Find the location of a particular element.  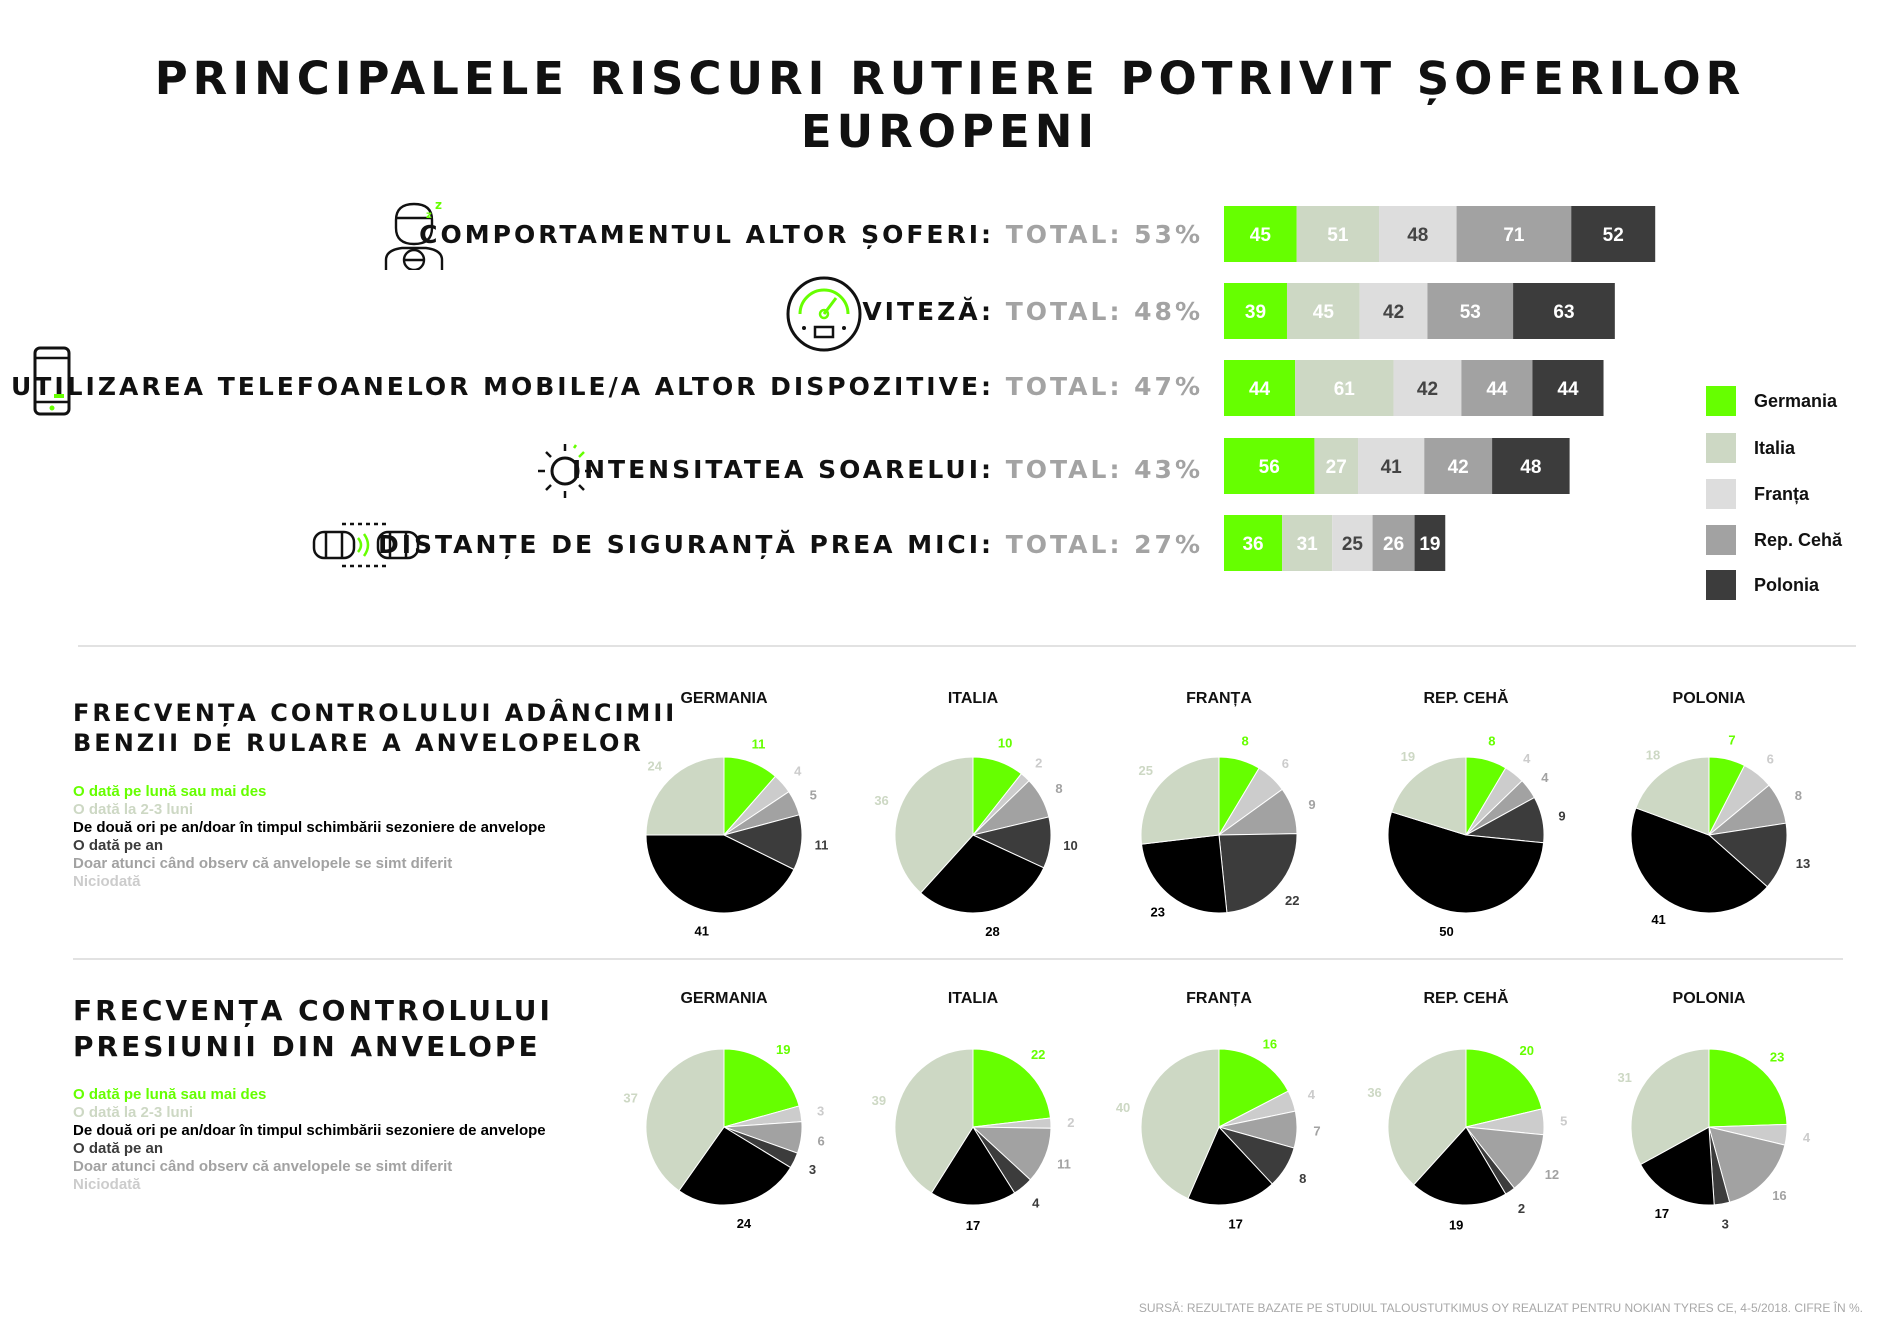

risk-label-speed: VITEZĂ: TOTAL: 48% is located at coordinates (1032, 312).